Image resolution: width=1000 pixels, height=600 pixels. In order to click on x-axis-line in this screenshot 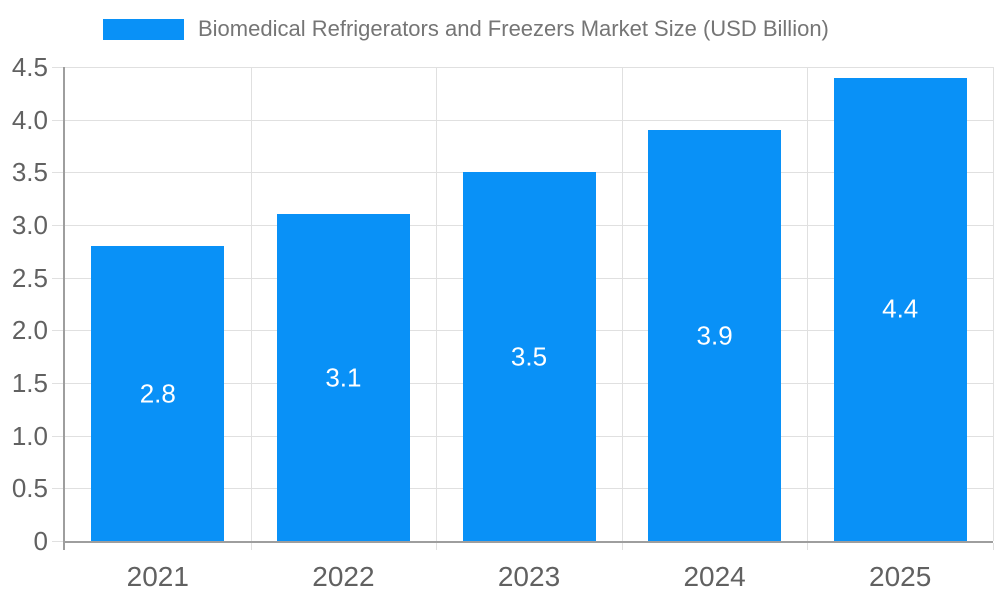, I will do `click(528, 542)`.